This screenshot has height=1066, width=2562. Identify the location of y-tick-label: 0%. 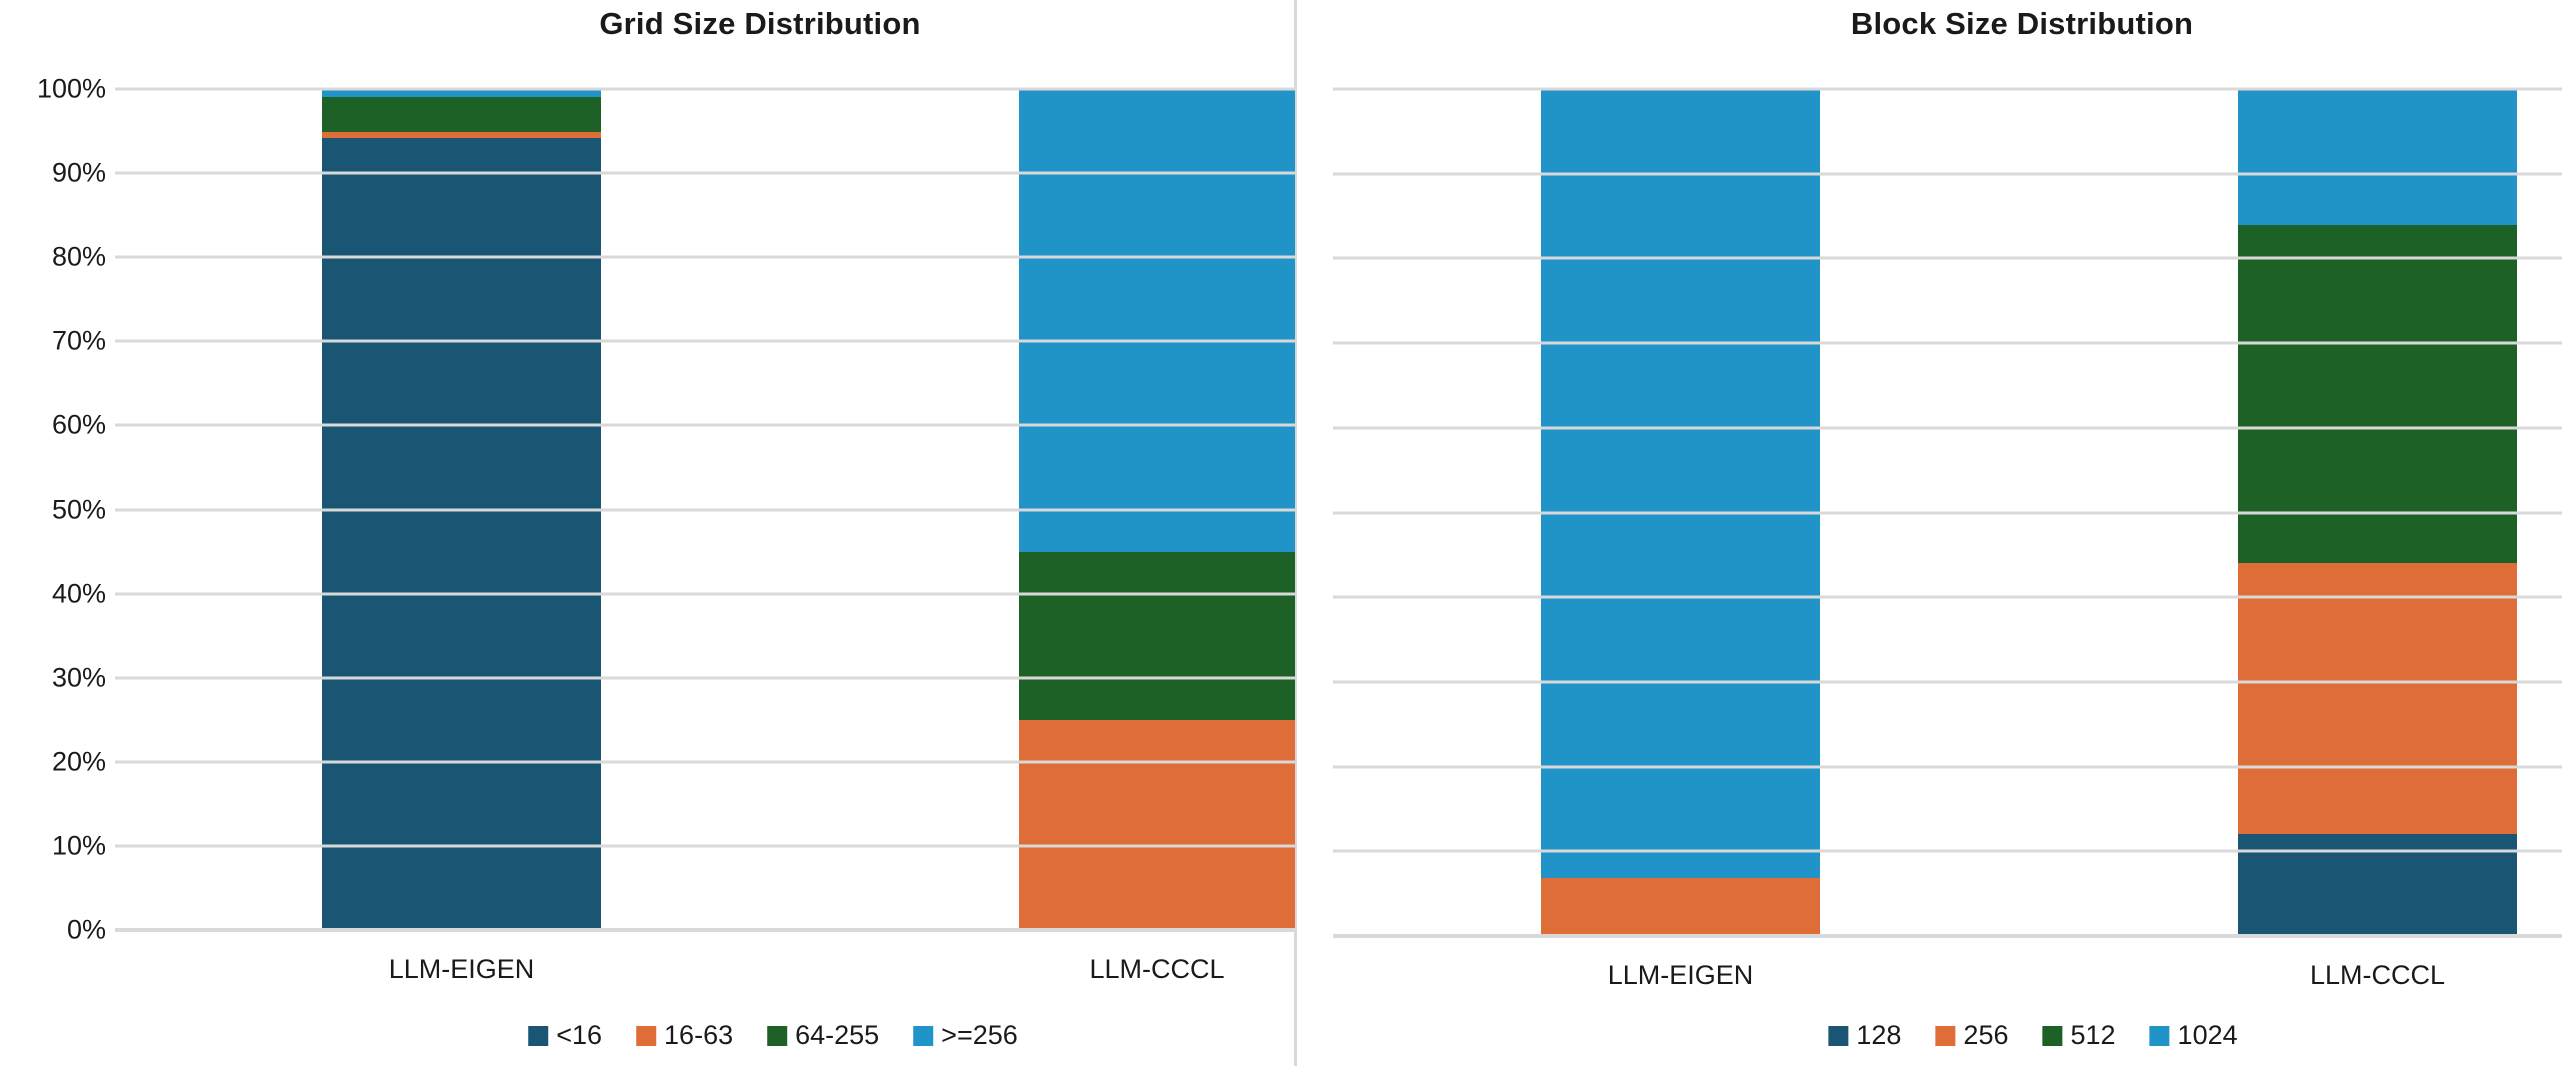
(86, 929).